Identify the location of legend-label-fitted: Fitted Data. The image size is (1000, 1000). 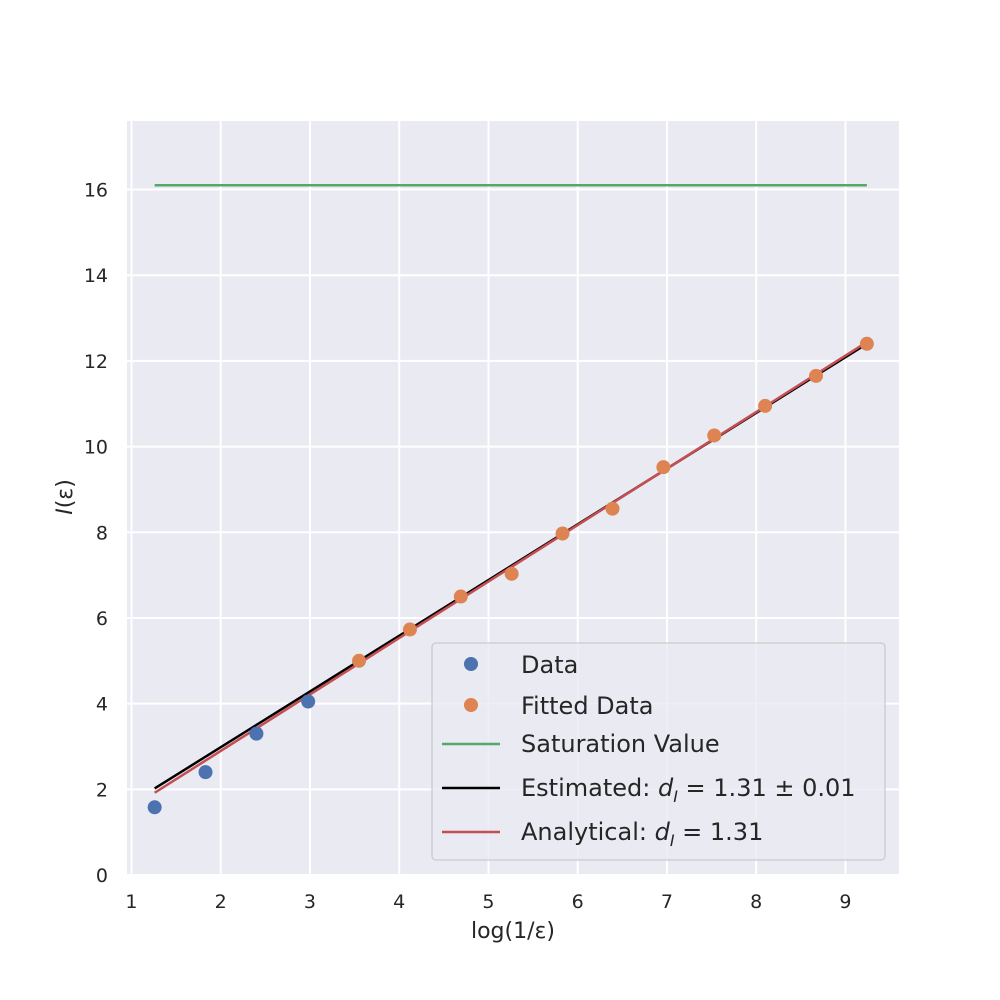
(587, 706).